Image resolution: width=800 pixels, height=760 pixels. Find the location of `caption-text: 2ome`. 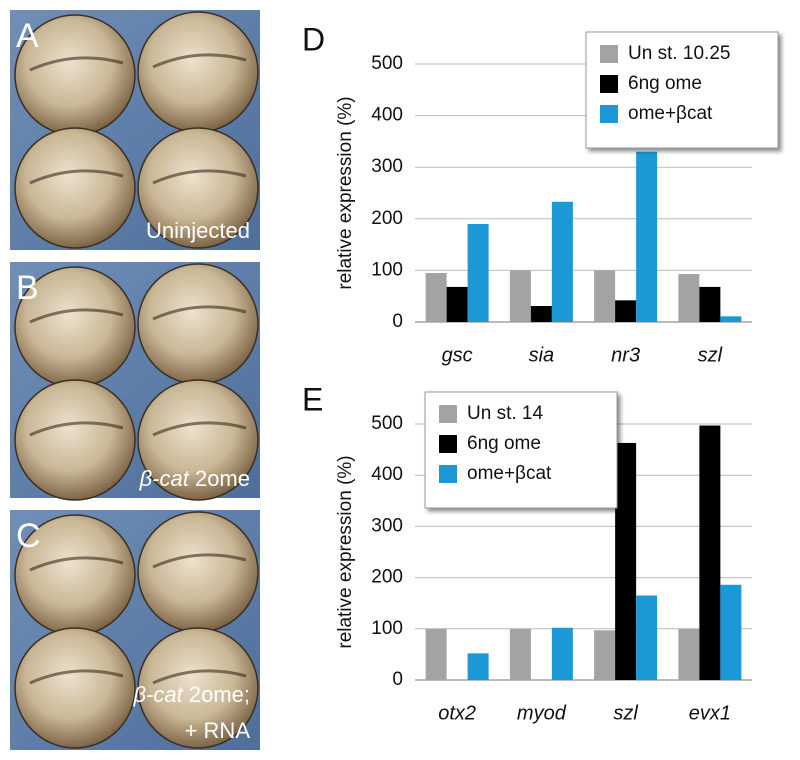

caption-text: 2ome is located at coordinates (219, 478).